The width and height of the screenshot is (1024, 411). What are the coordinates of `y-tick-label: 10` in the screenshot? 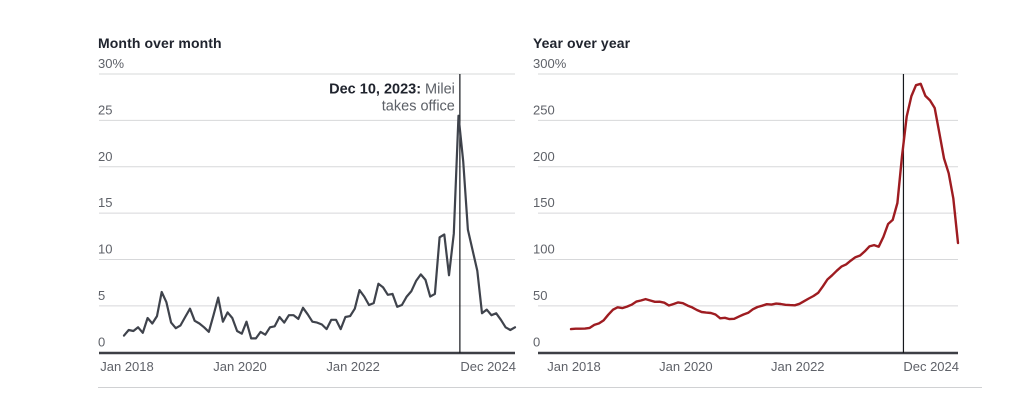 It's located at (105, 249).